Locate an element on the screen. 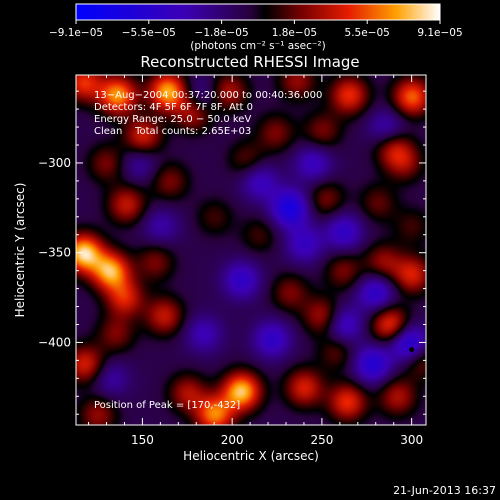 This screenshot has width=500, height=500. x-axis-label: Heliocentric X (arcsec) is located at coordinates (251, 456).